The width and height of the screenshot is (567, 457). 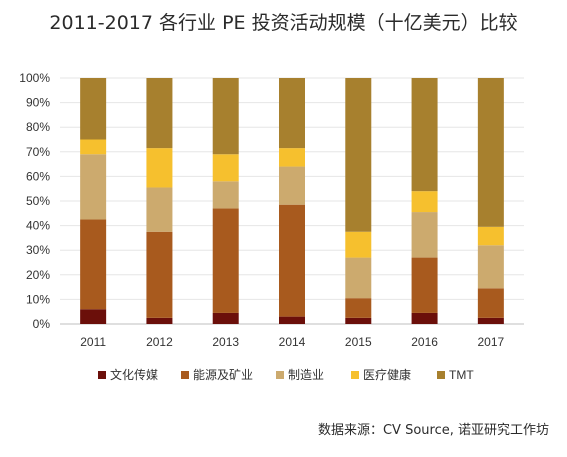 I want to click on y-axis-ticks: 0% 10% 20% 30% 40% 50% 60% 70% 80% 90% 100%, so click(x=34, y=201).